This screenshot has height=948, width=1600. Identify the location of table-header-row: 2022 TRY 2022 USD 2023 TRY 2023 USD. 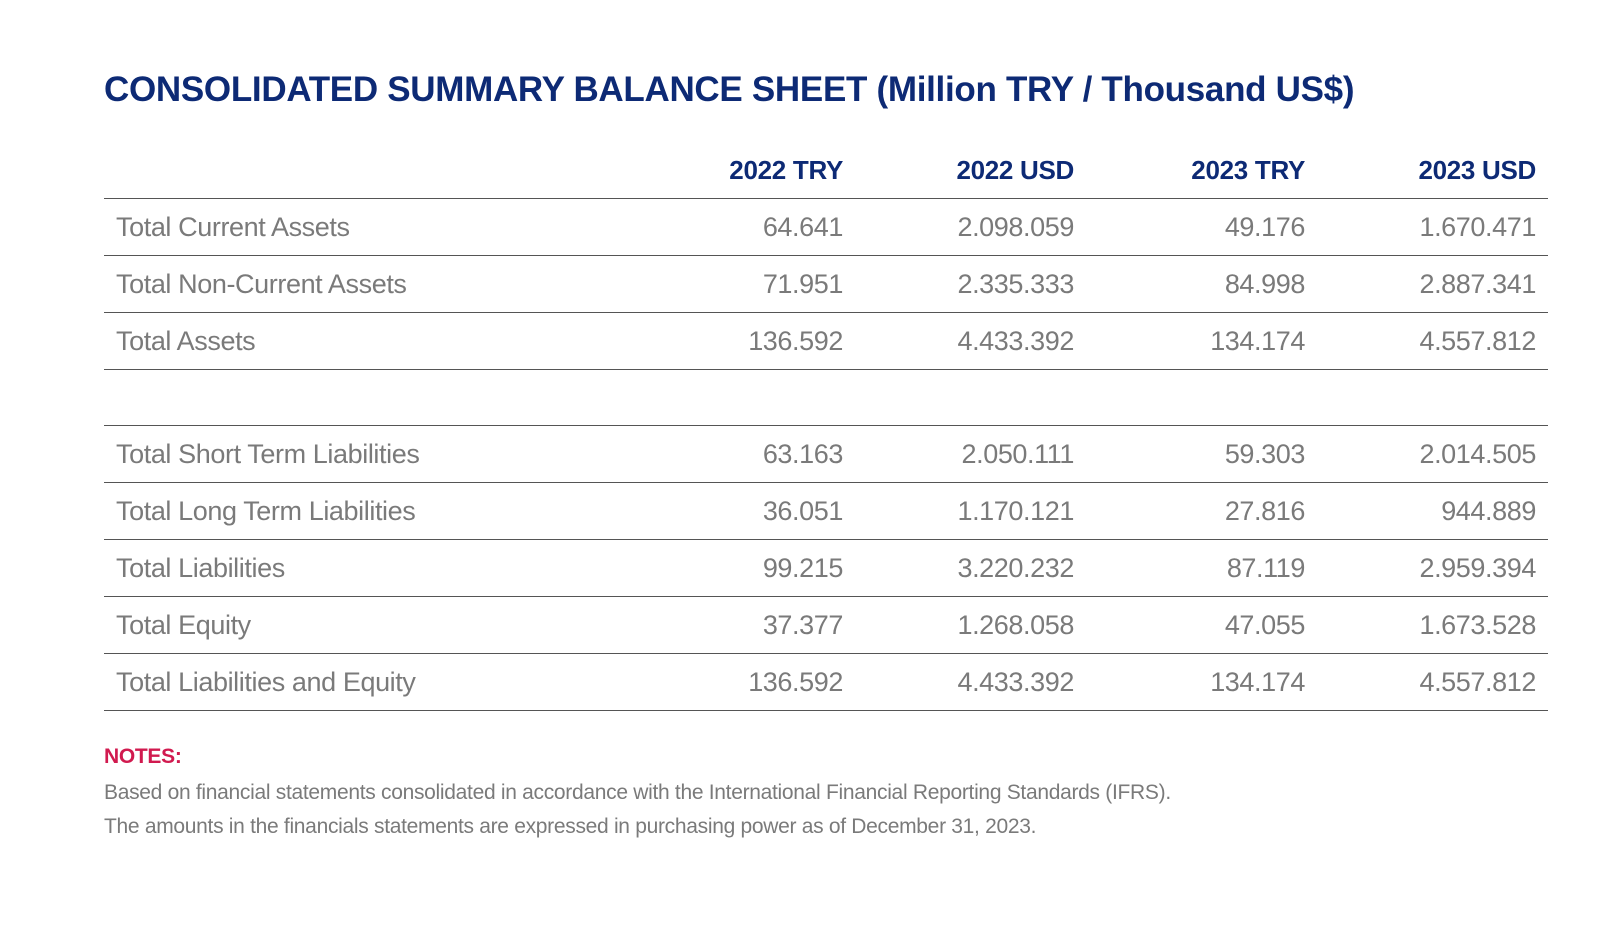
(826, 171).